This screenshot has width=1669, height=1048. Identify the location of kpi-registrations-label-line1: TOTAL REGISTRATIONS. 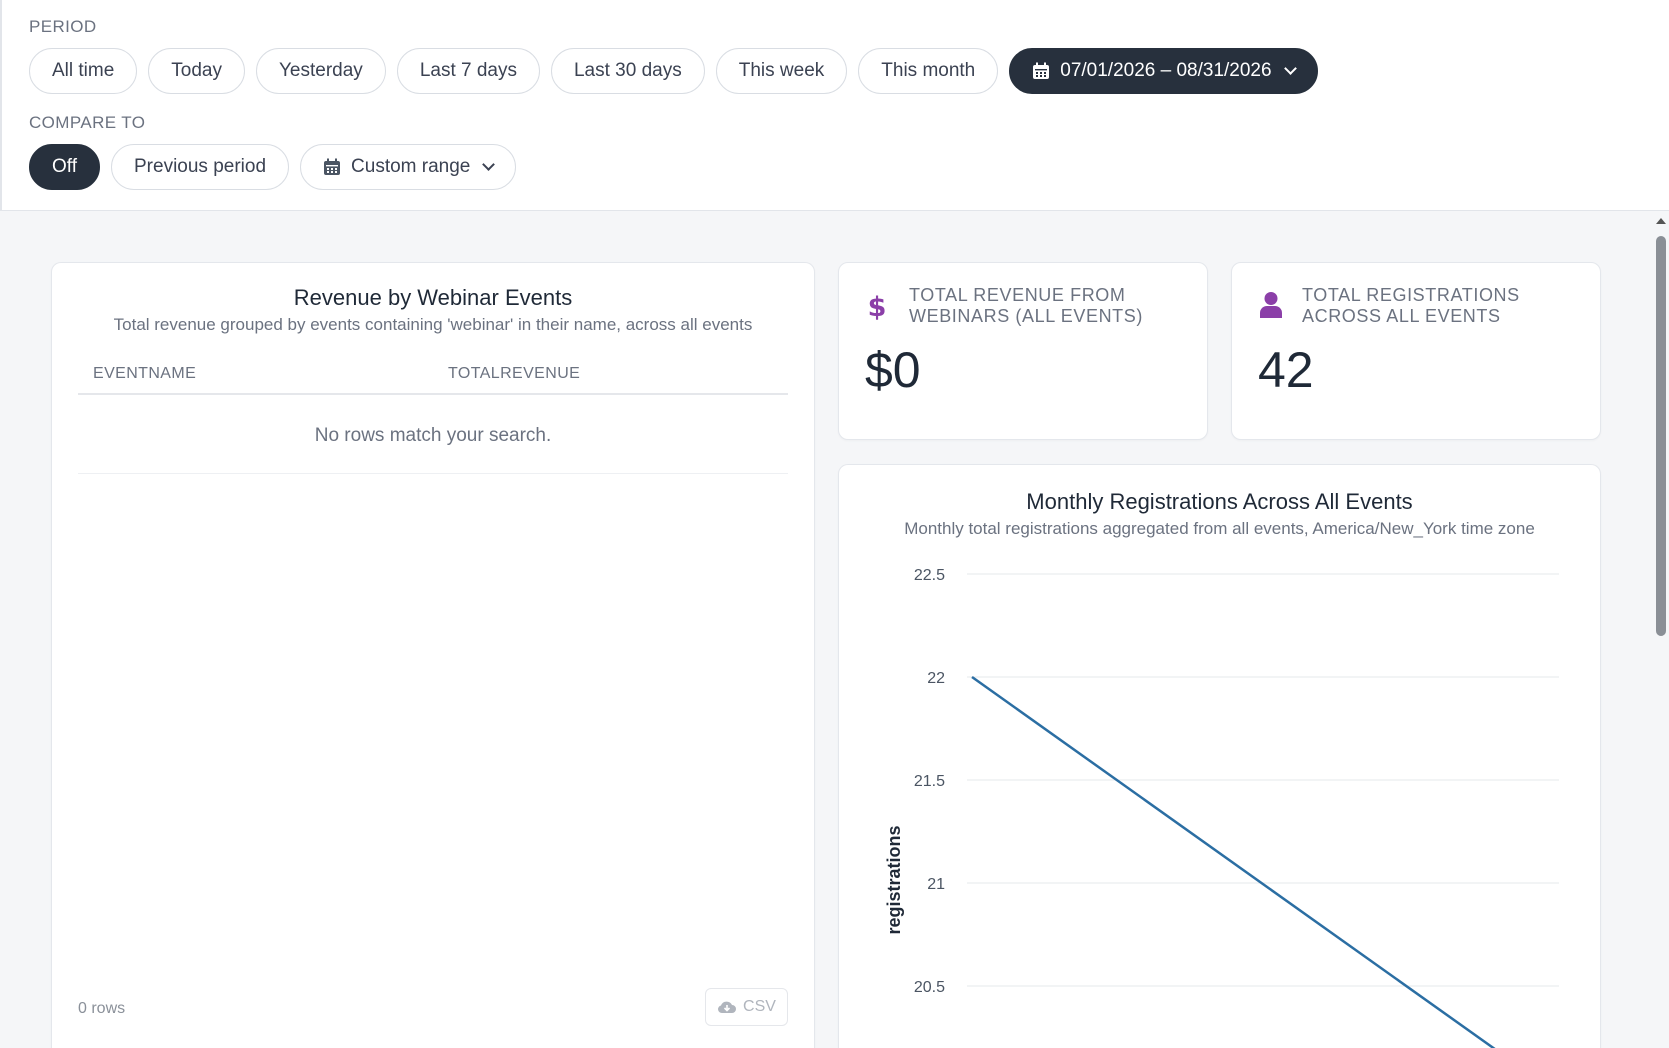
(1411, 295).